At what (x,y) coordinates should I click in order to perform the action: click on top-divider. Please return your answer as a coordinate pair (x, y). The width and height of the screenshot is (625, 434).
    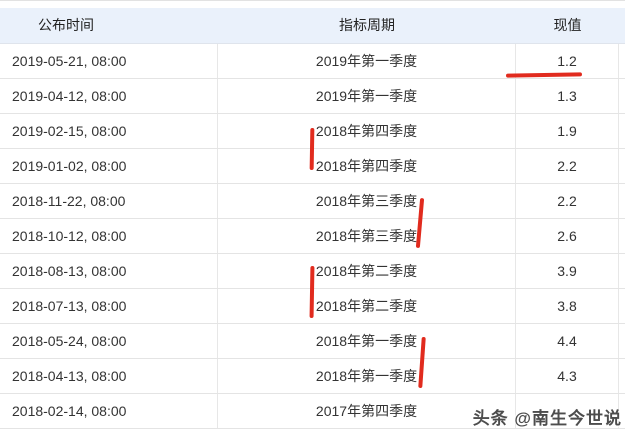
    Looking at the image, I should click on (312, 0).